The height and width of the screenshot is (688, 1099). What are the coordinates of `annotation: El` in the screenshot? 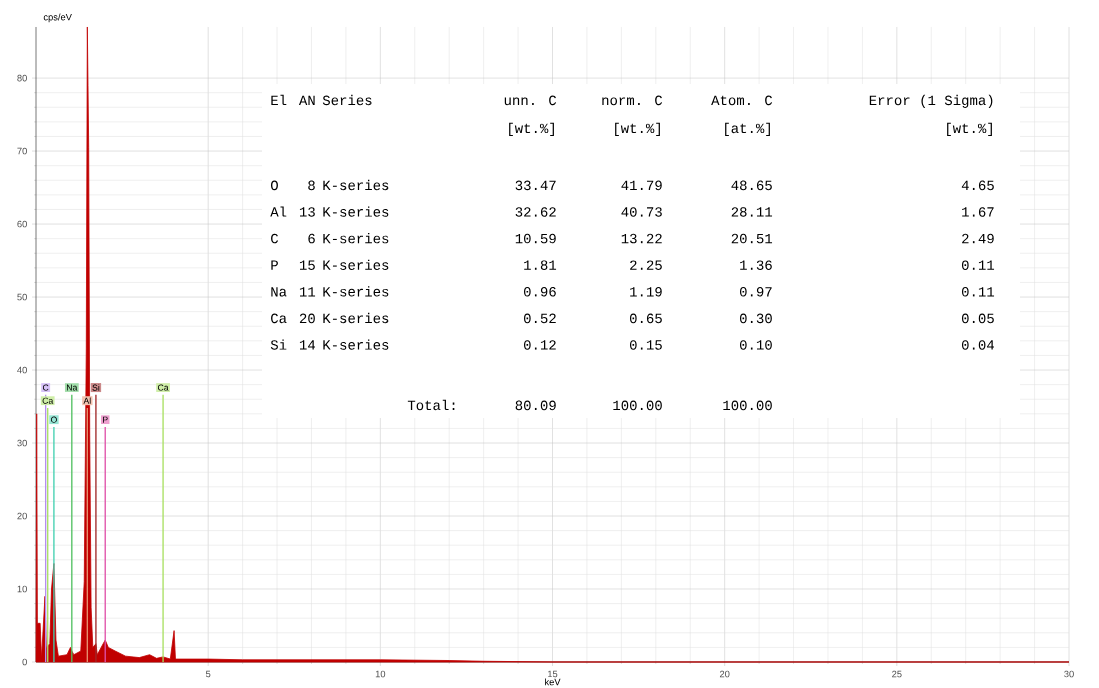 It's located at (279, 99).